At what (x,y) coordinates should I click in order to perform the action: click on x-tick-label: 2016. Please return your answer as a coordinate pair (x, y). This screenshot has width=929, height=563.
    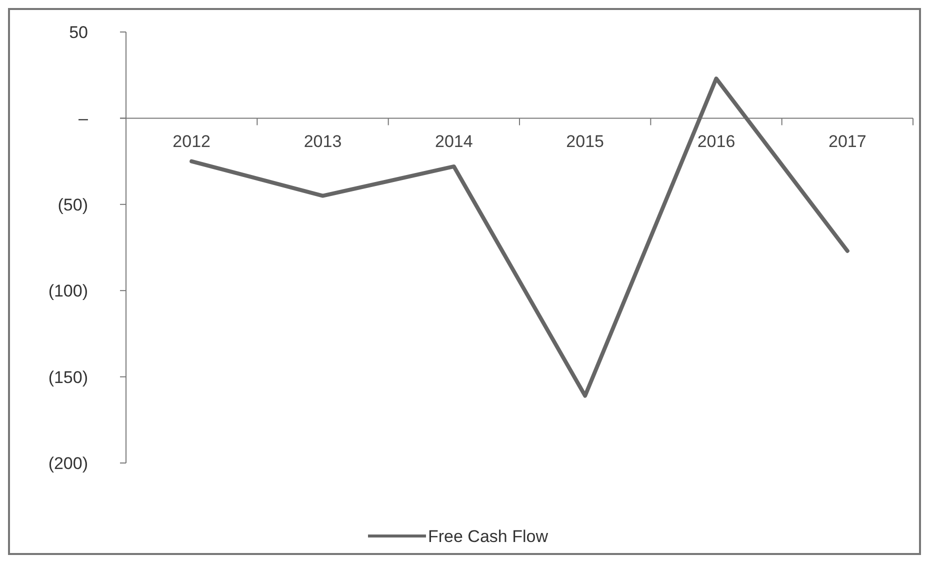
    Looking at the image, I should click on (716, 142).